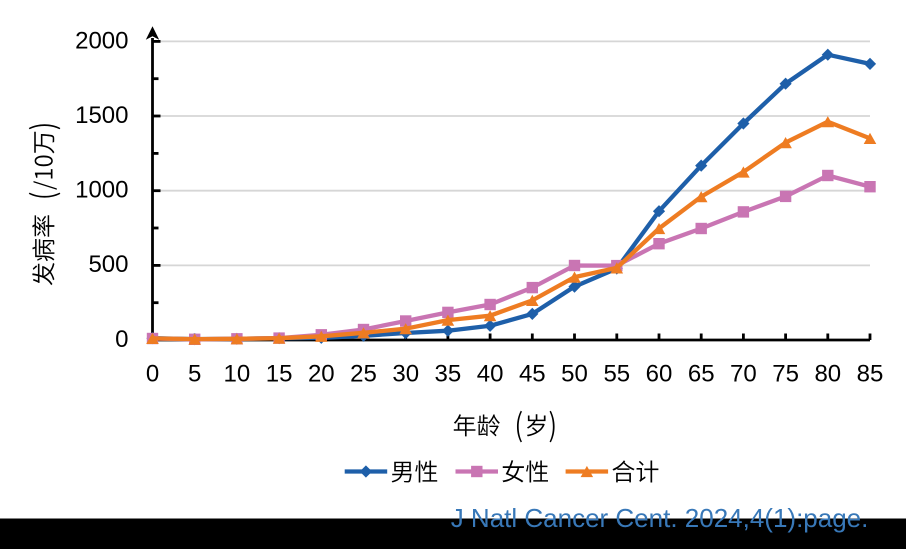 The width and height of the screenshot is (906, 554). I want to click on svg-text: 60, so click(659, 374).